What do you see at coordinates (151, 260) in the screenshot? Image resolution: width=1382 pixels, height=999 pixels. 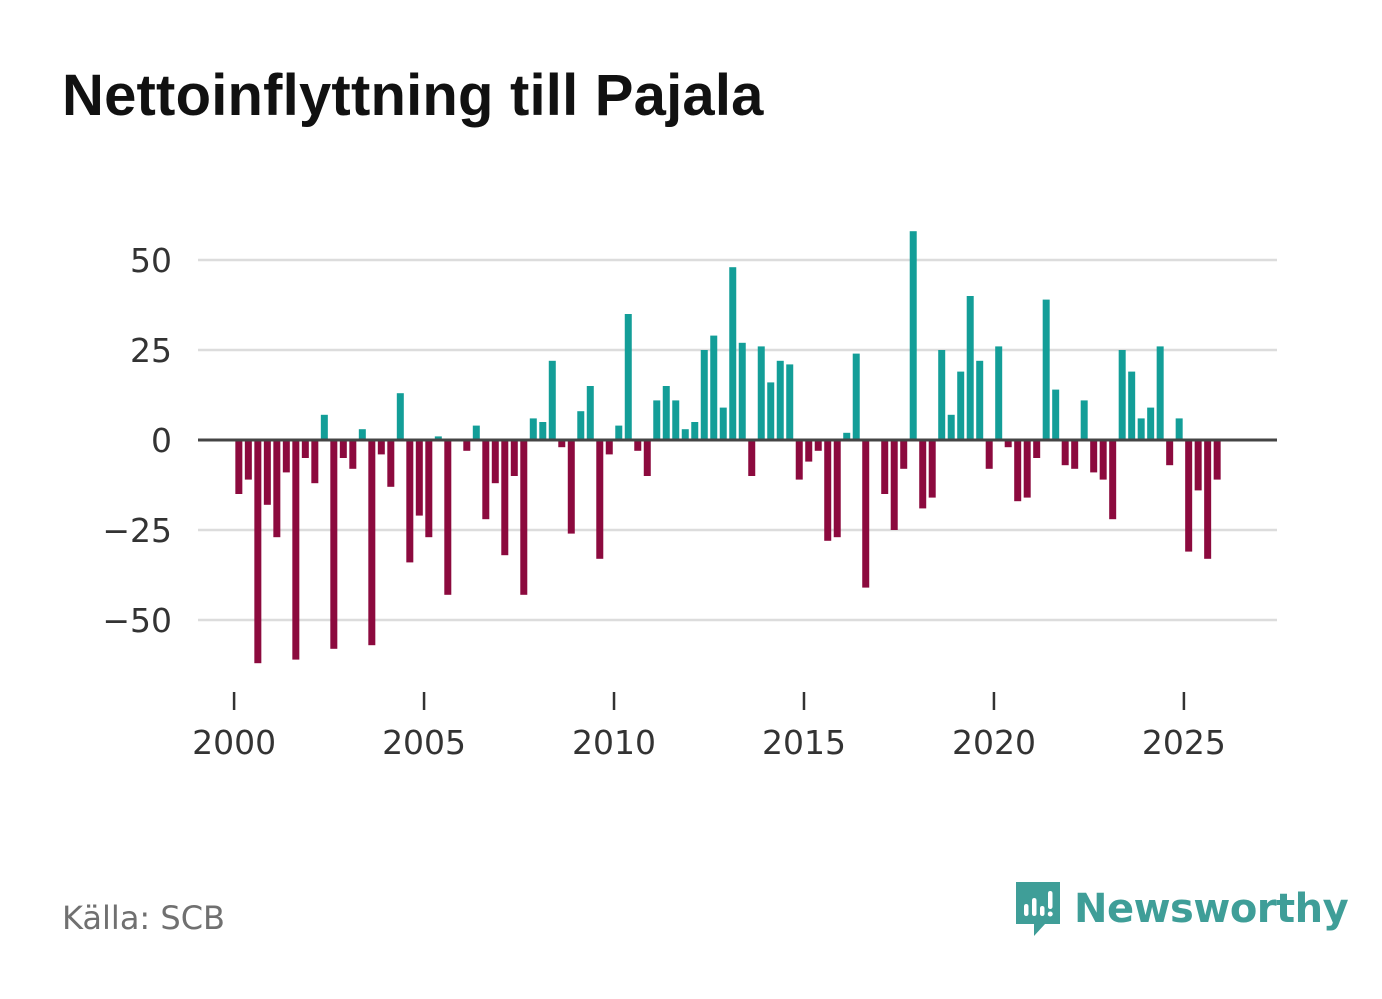 I see `y-tick-label: 50` at bounding box center [151, 260].